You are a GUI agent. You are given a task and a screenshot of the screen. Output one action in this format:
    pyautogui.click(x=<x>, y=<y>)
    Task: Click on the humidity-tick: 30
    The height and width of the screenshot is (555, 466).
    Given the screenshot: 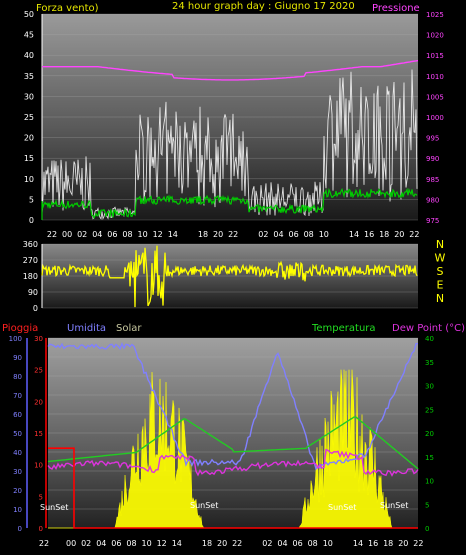 What is the action you would take?
    pyautogui.click(x=17, y=472)
    